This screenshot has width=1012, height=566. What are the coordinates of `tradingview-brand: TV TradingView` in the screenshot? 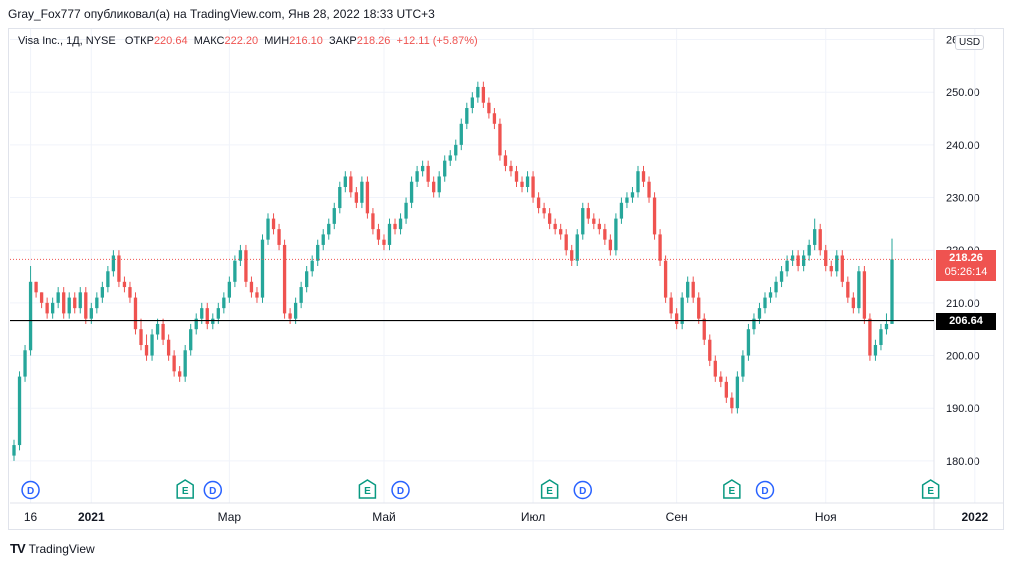 It's located at (52, 548).